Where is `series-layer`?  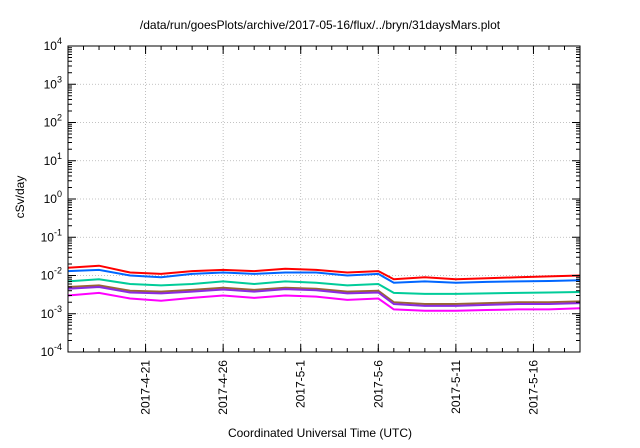 series-layer is located at coordinates (324, 288).